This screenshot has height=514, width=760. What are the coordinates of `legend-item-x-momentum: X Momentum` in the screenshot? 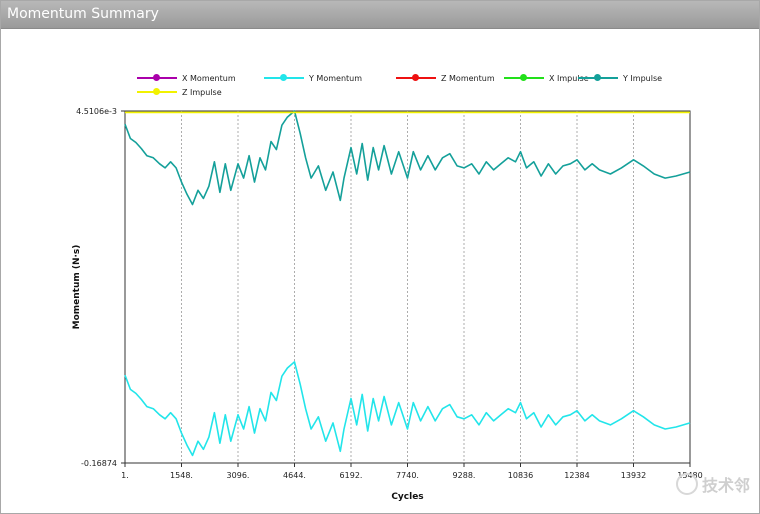 It's located at (186, 78).